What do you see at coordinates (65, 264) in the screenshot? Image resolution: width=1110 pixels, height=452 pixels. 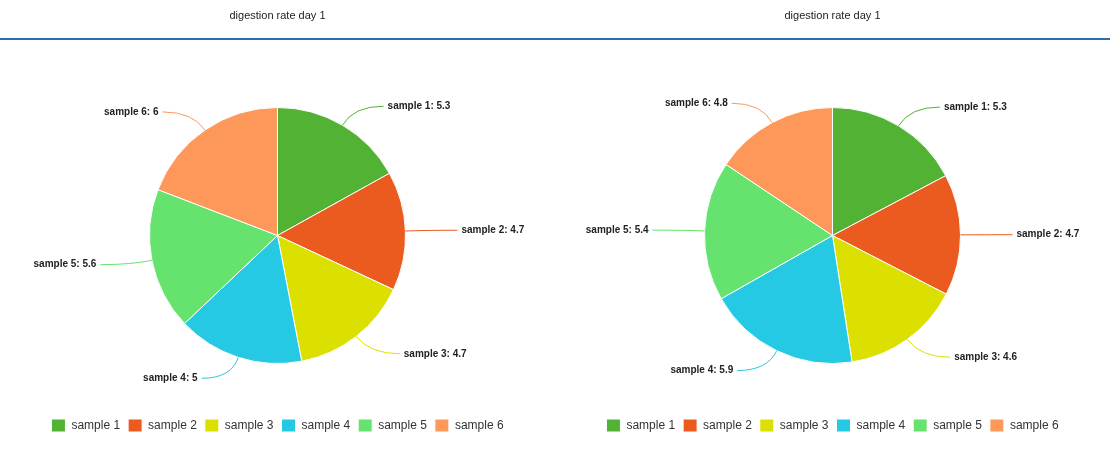 I see `data-label: sample 5: 5.6` at bounding box center [65, 264].